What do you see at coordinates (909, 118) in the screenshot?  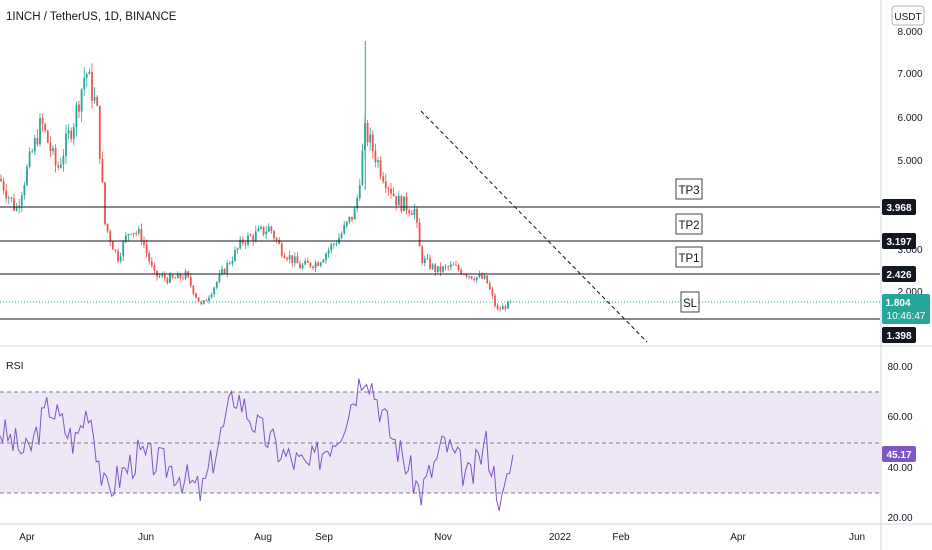 I see `price-tick: 6.000` at bounding box center [909, 118].